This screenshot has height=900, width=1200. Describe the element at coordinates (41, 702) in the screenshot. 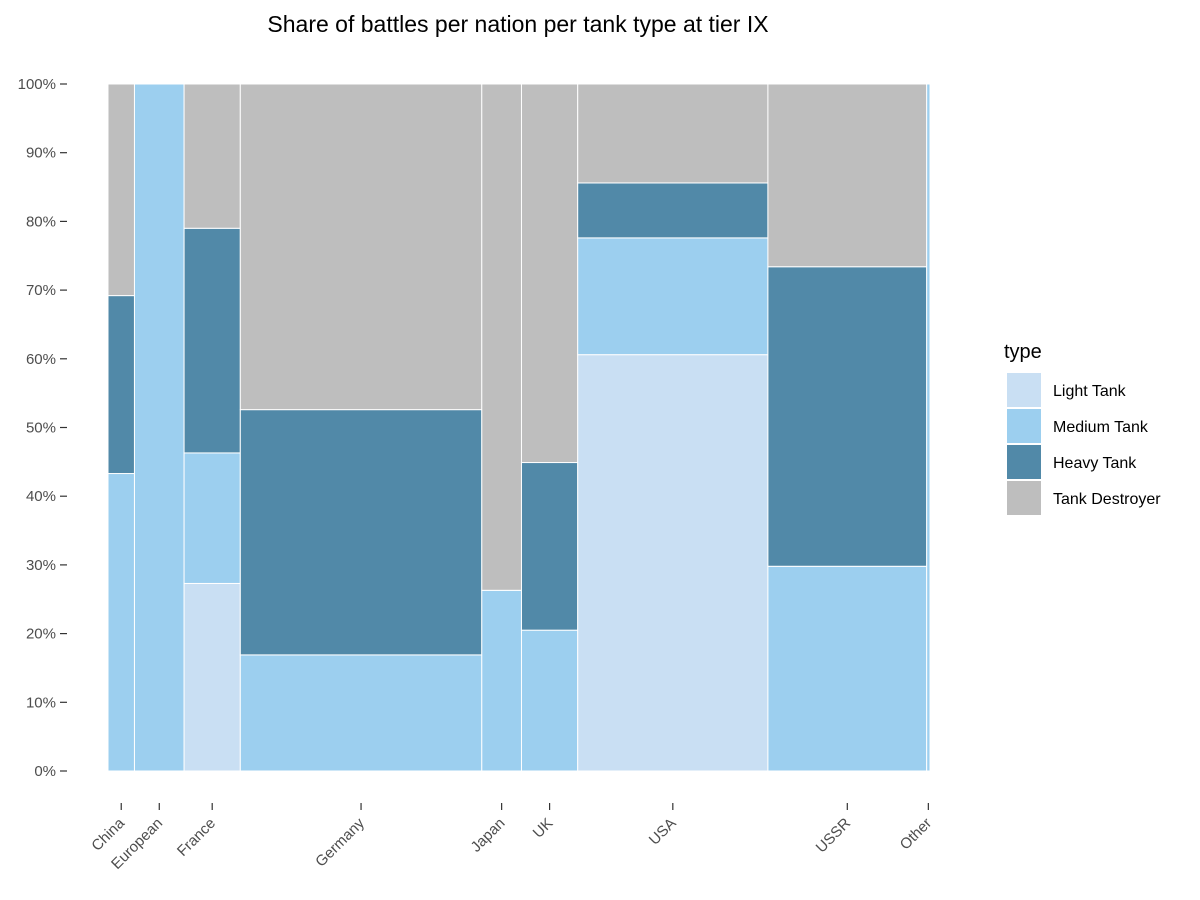

I see `y-tick-label: 10%` at that location.